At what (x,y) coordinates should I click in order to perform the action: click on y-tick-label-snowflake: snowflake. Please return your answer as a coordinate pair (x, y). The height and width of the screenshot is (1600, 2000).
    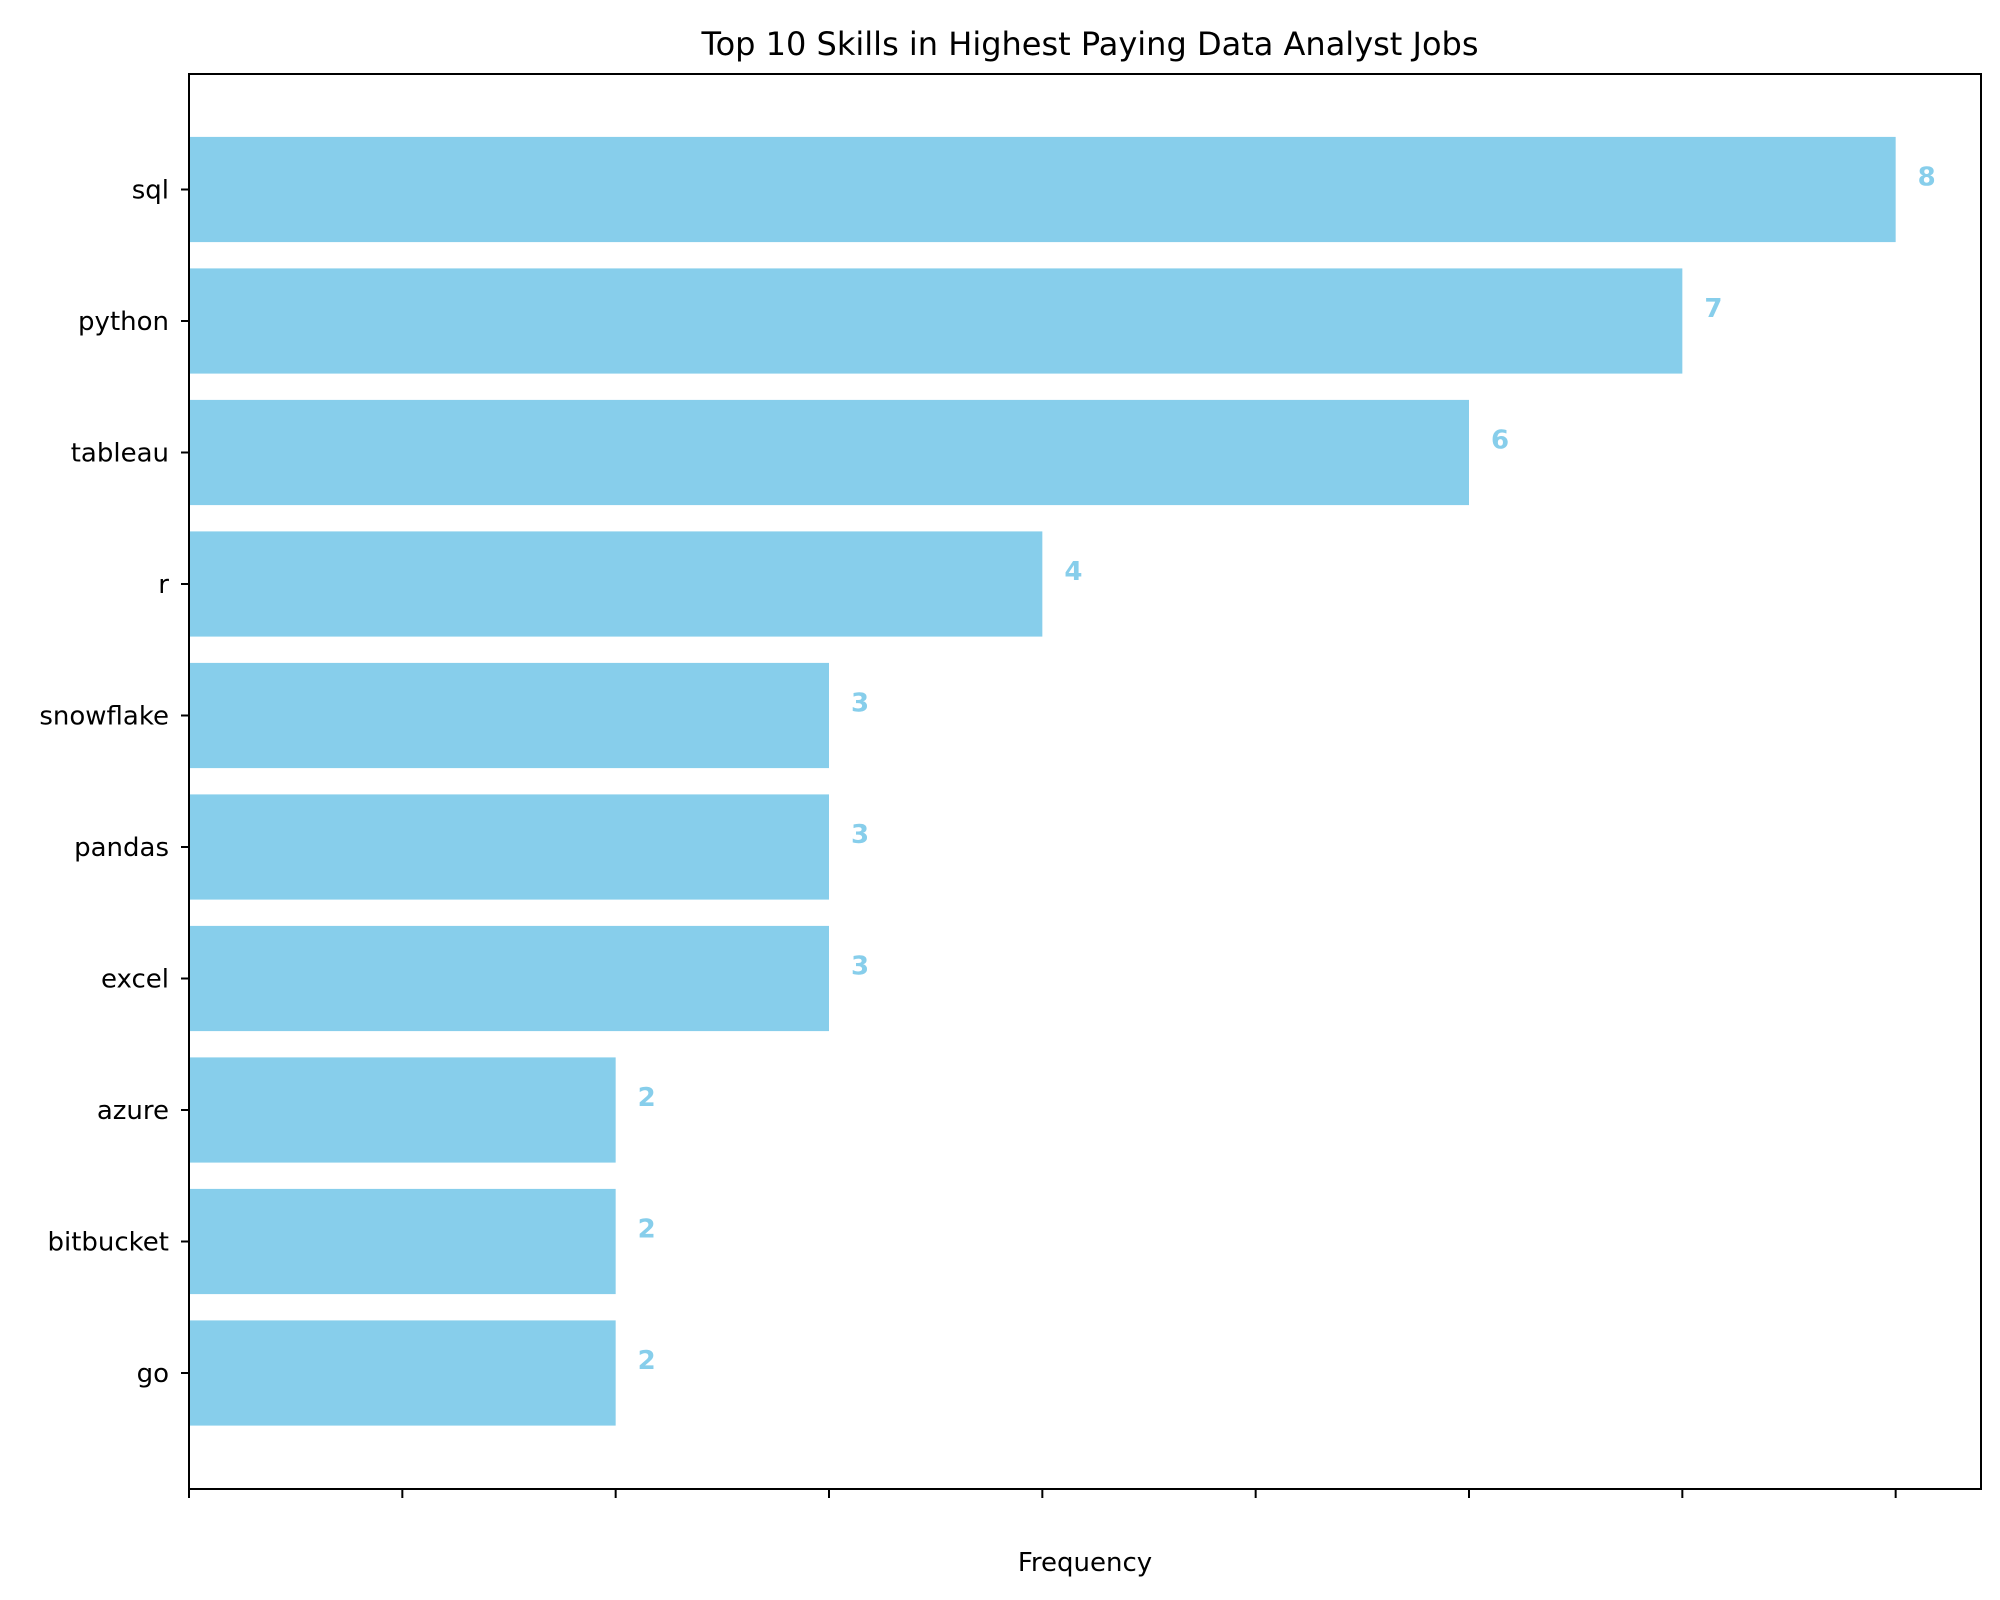
    Looking at the image, I should click on (104, 717).